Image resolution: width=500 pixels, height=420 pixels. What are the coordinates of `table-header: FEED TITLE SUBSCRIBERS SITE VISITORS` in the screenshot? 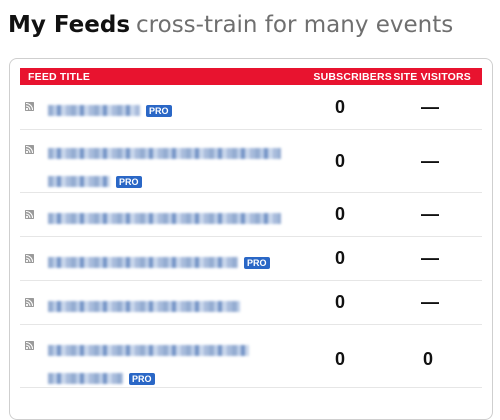 It's located at (251, 76).